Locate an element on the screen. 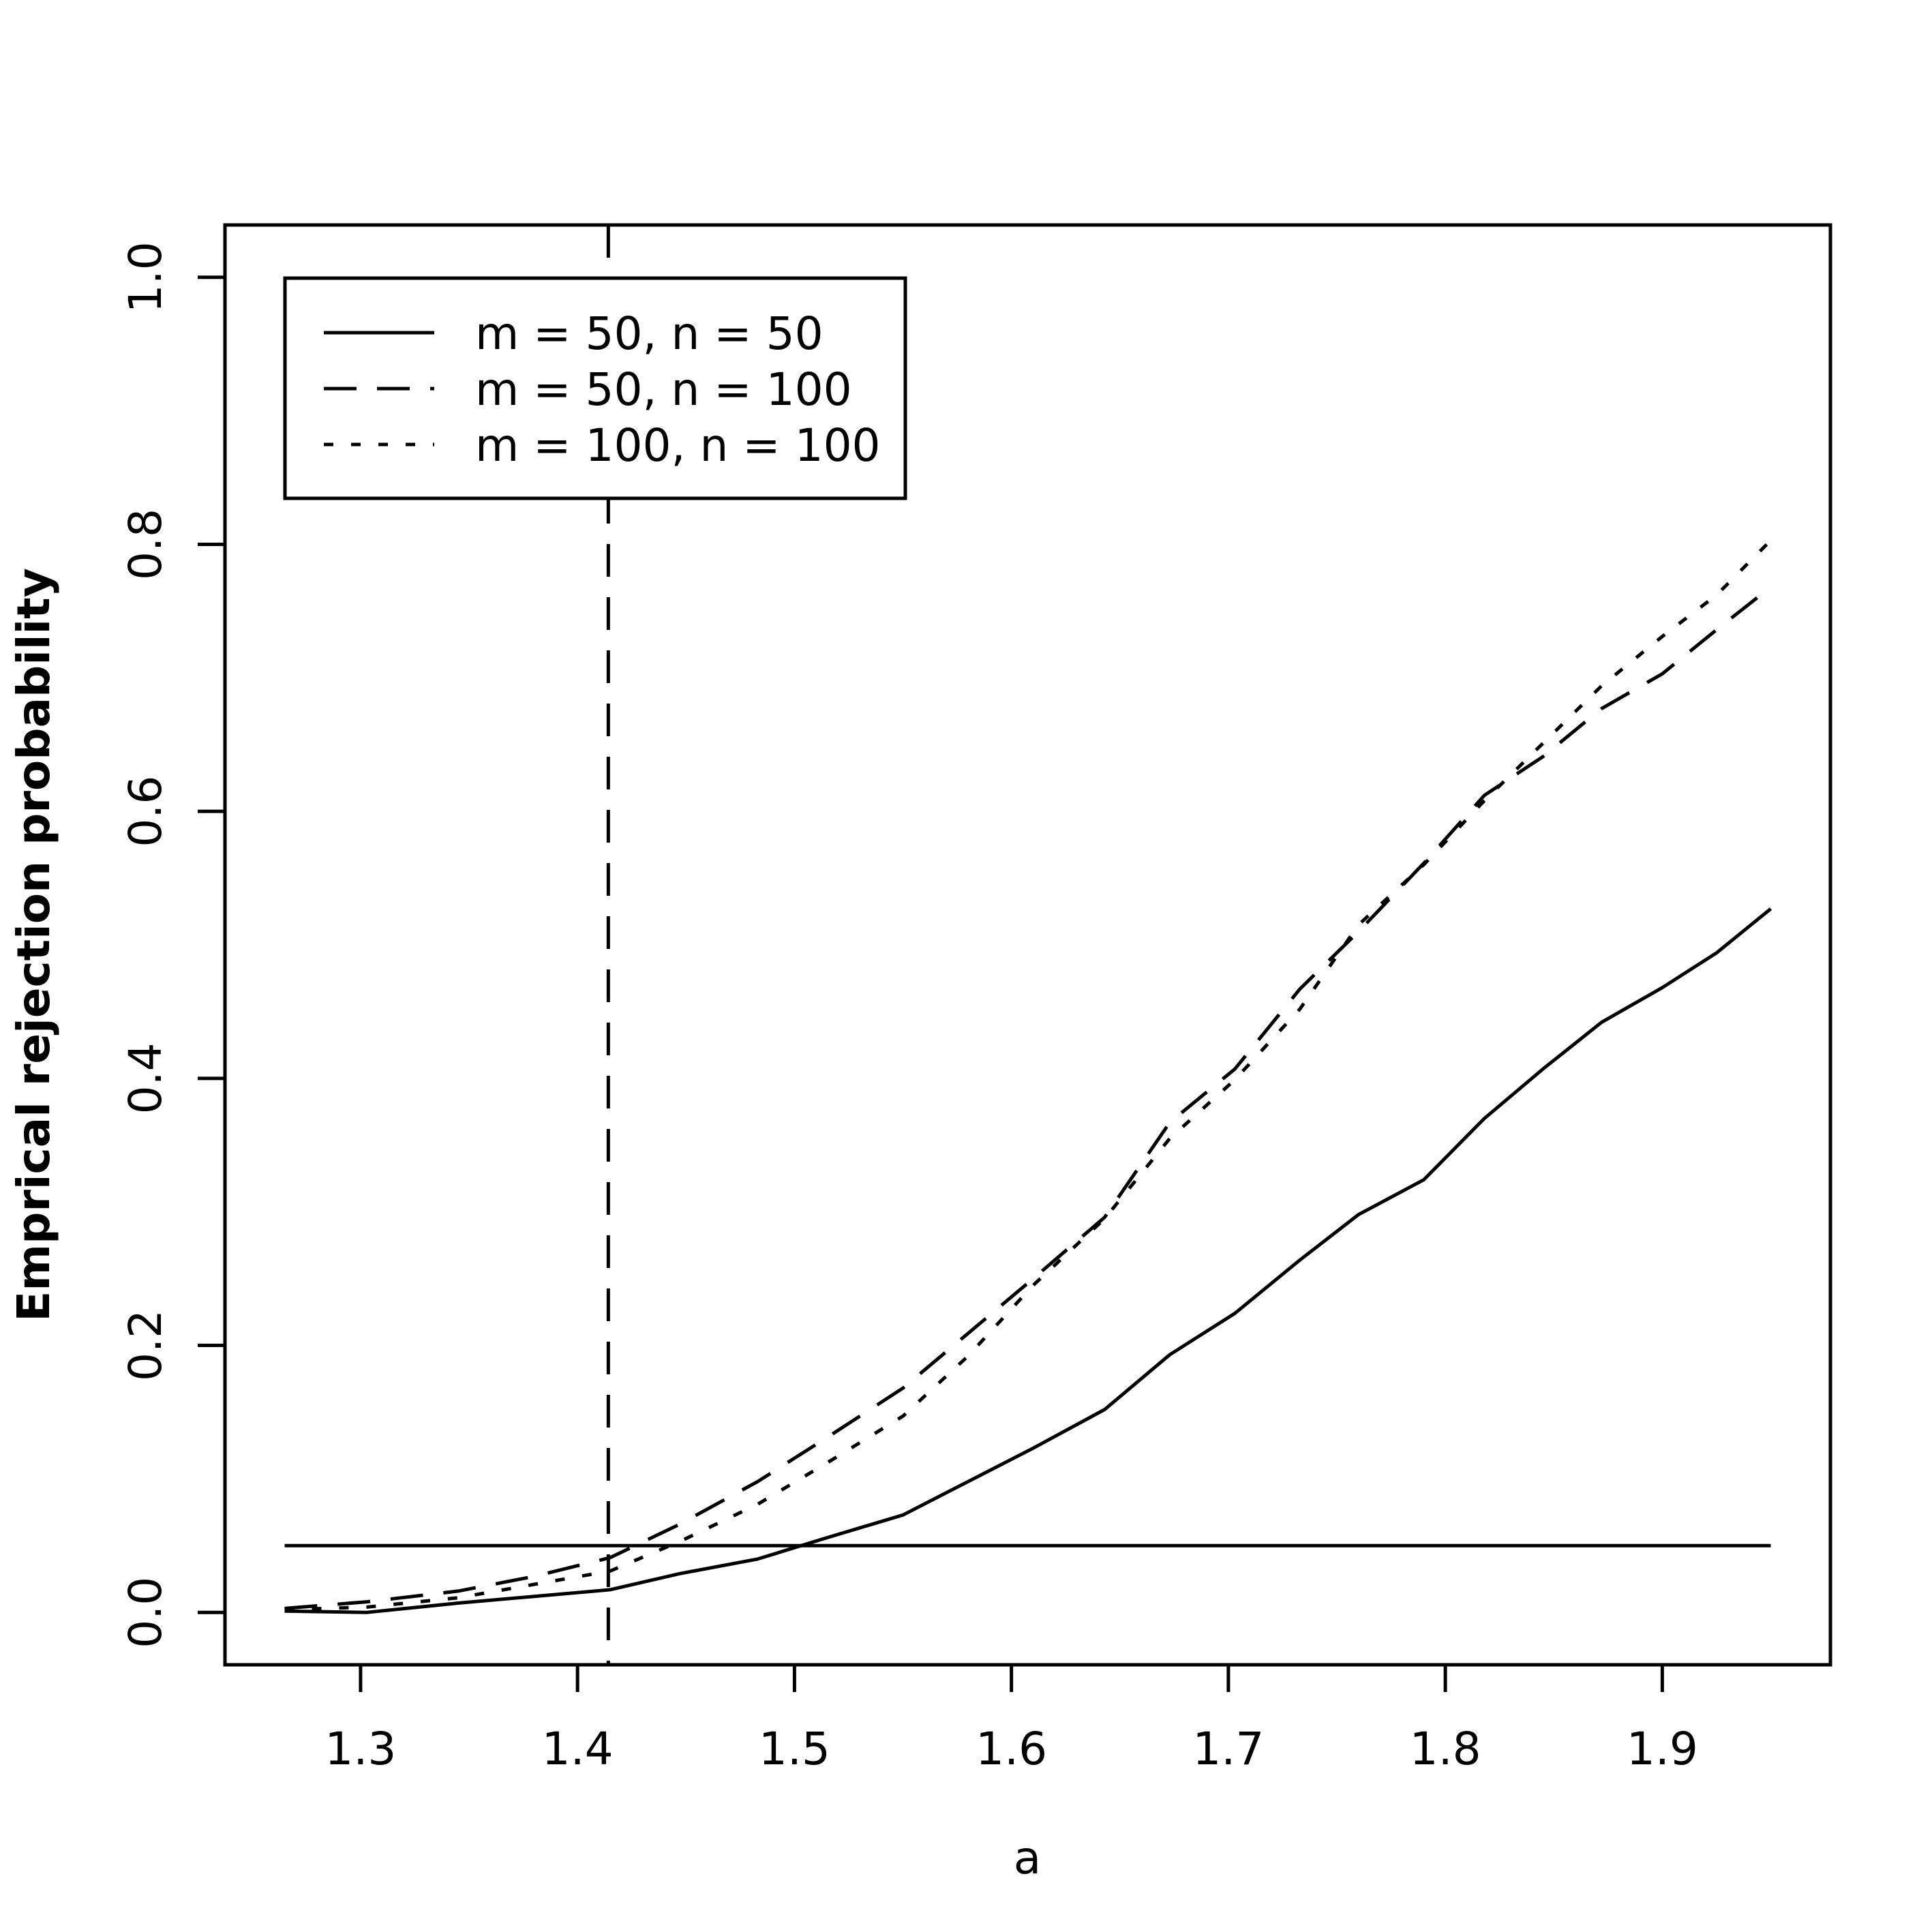  y-axis: 0.0 0.2 0.4 0.6 0.8 1.0 is located at coordinates (173, 944).